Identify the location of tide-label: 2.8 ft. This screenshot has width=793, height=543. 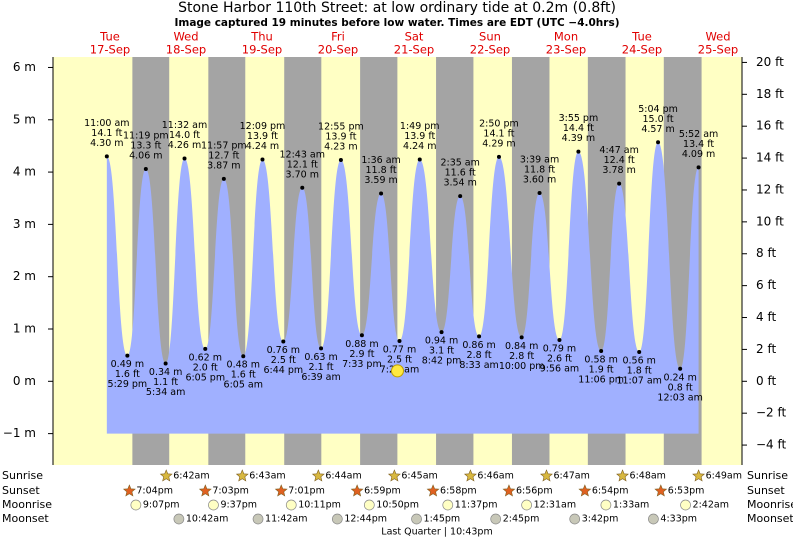
(521, 356).